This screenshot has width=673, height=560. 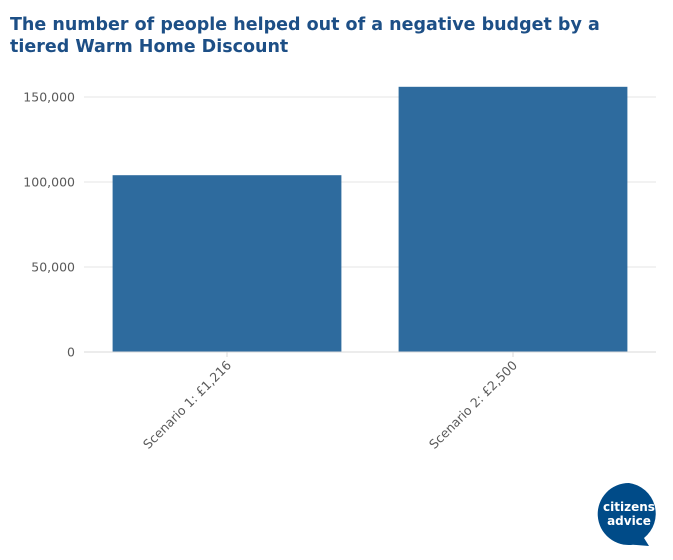 I want to click on bar, so click(x=227, y=263).